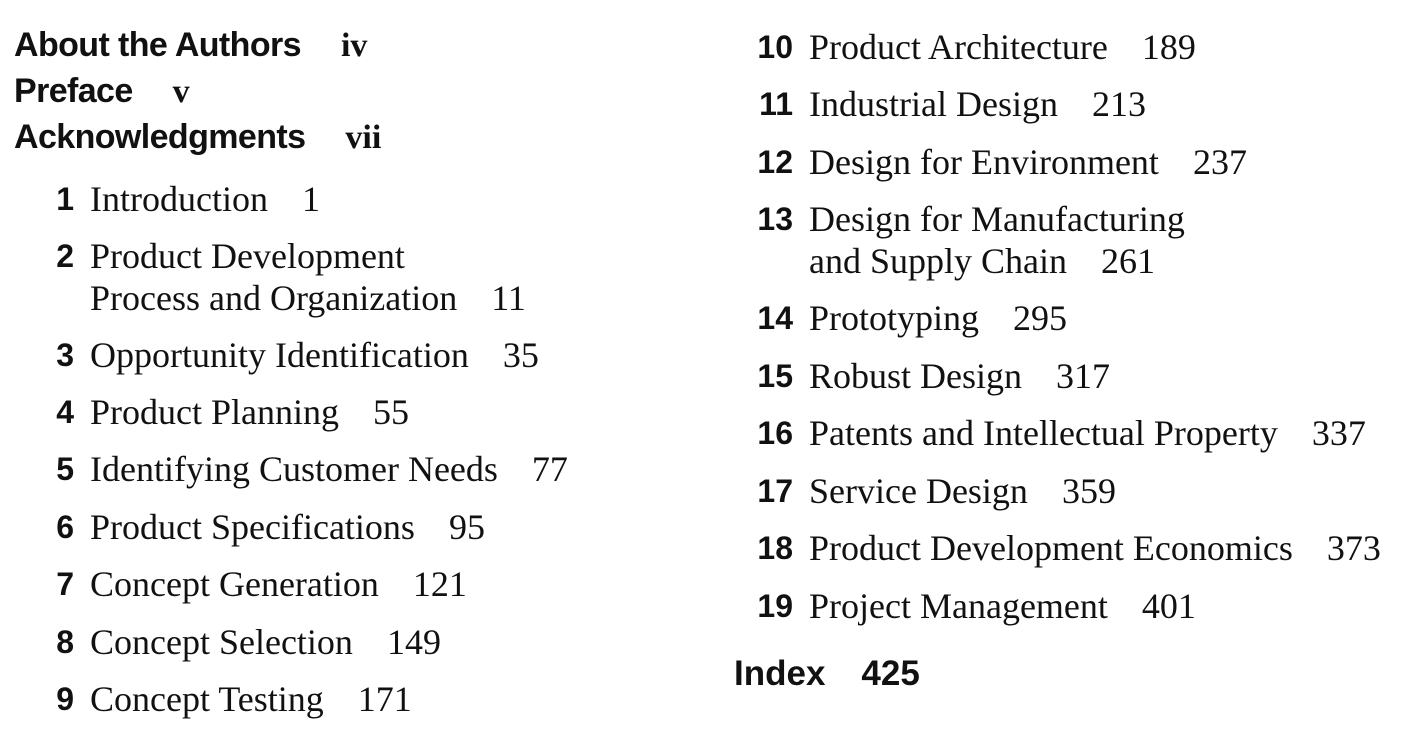 Image resolution: width=1420 pixels, height=740 pixels. Describe the element at coordinates (65, 527) in the screenshot. I see `chapter-number: 6` at that location.